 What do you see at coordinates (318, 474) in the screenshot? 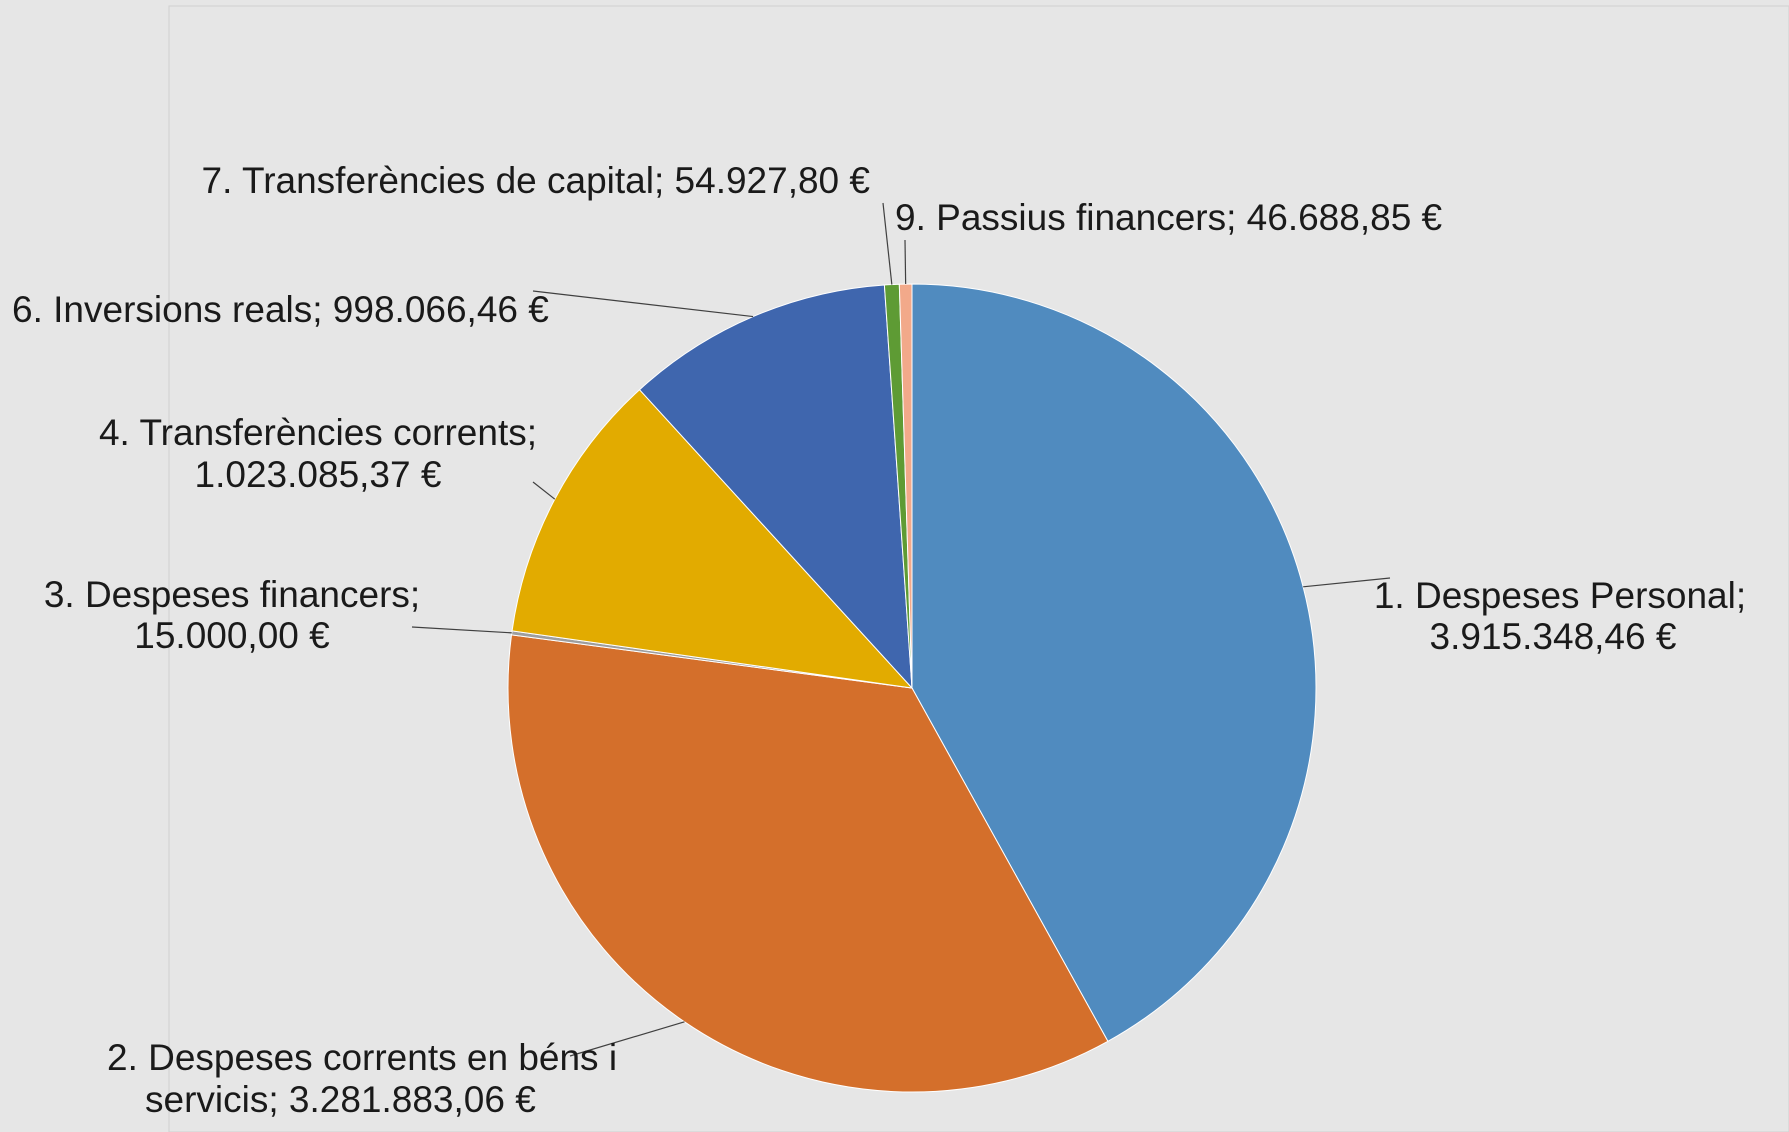
I see `label-transferencies-corrents-value: 1.023.085,37 €` at bounding box center [318, 474].